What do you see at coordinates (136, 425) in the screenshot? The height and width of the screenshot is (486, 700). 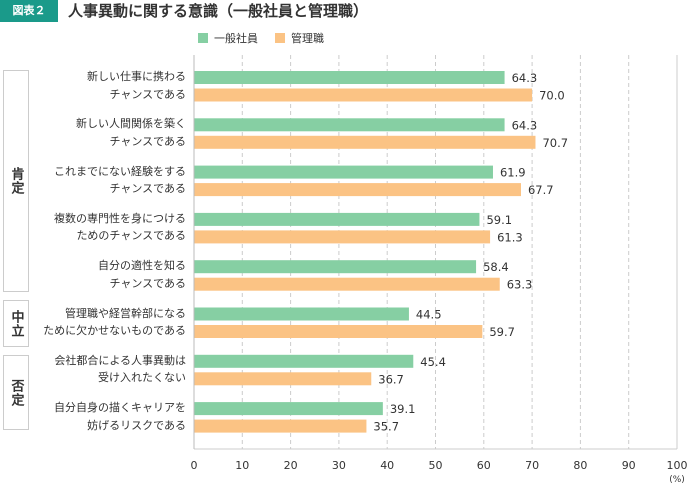 I see `category-label: 妨げるリスクである` at bounding box center [136, 425].